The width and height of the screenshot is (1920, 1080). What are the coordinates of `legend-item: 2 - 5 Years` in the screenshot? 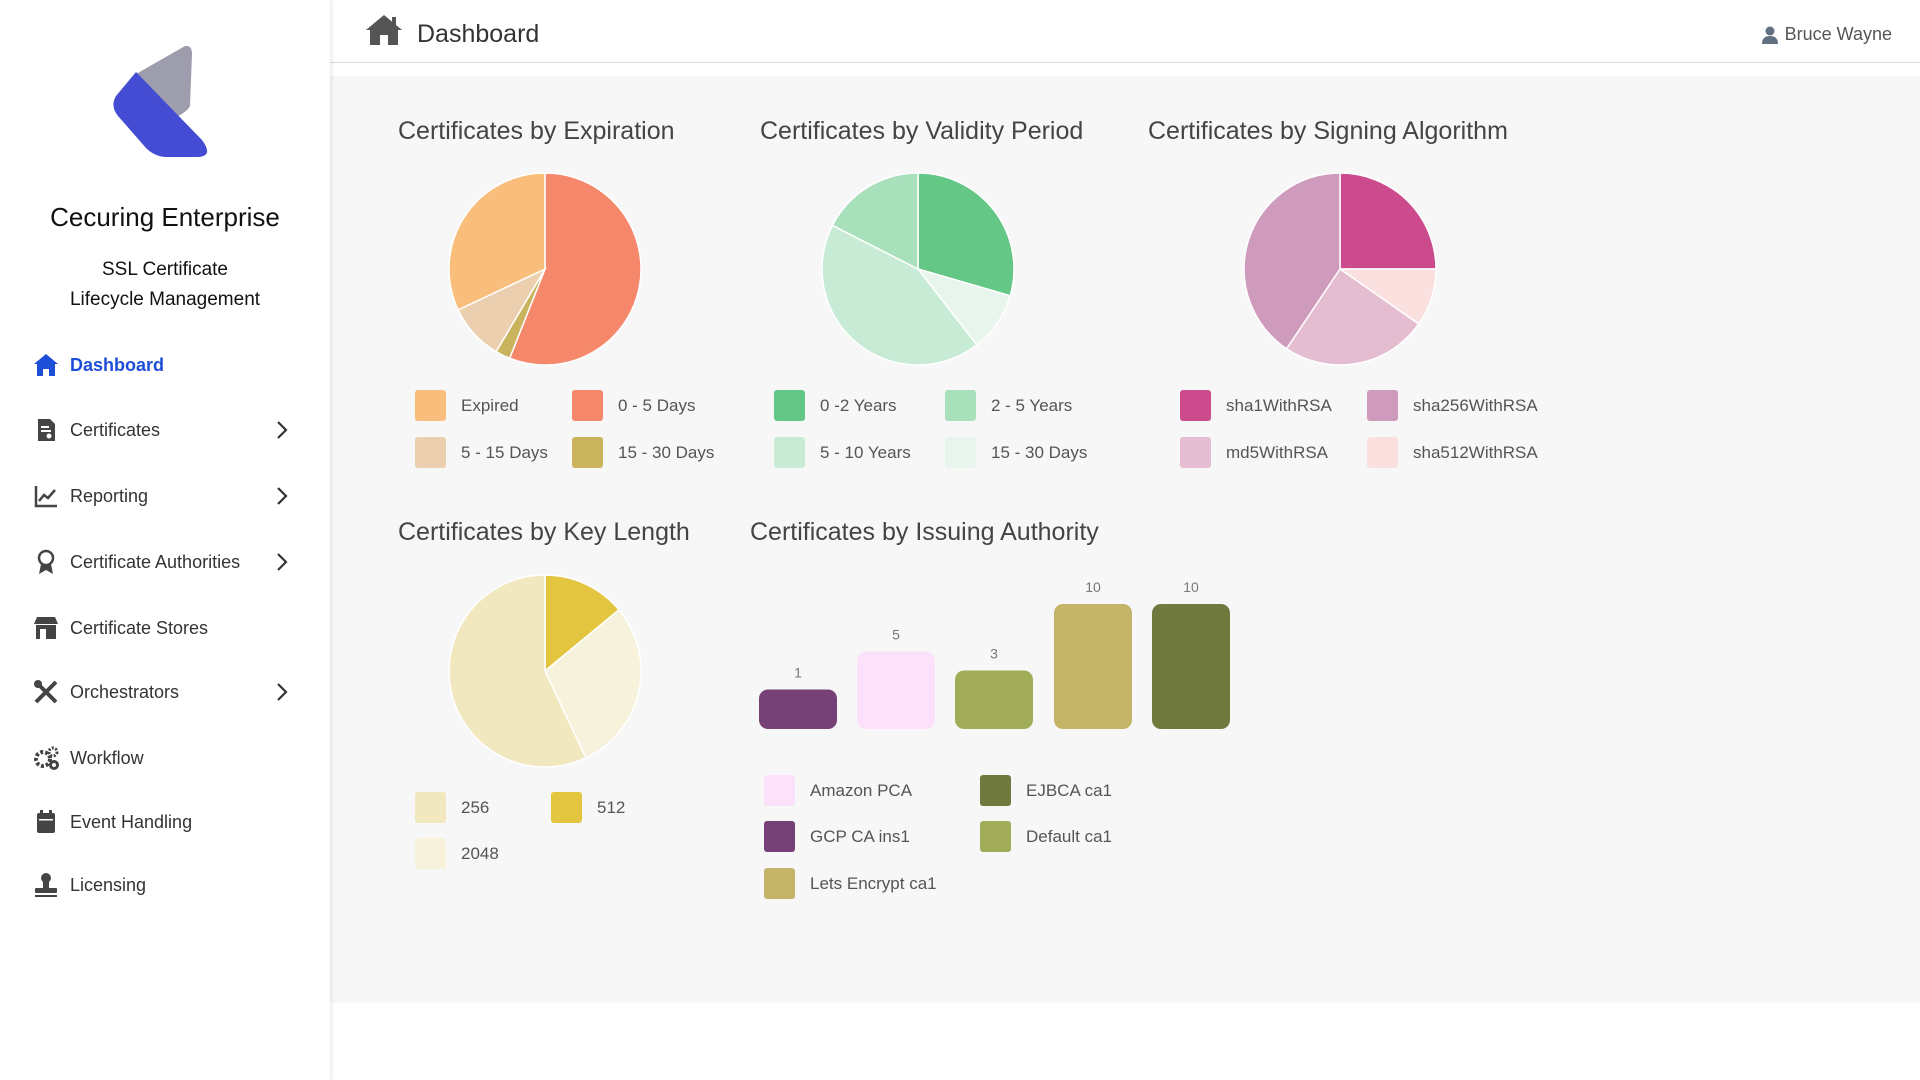 It's located at (1008, 405).